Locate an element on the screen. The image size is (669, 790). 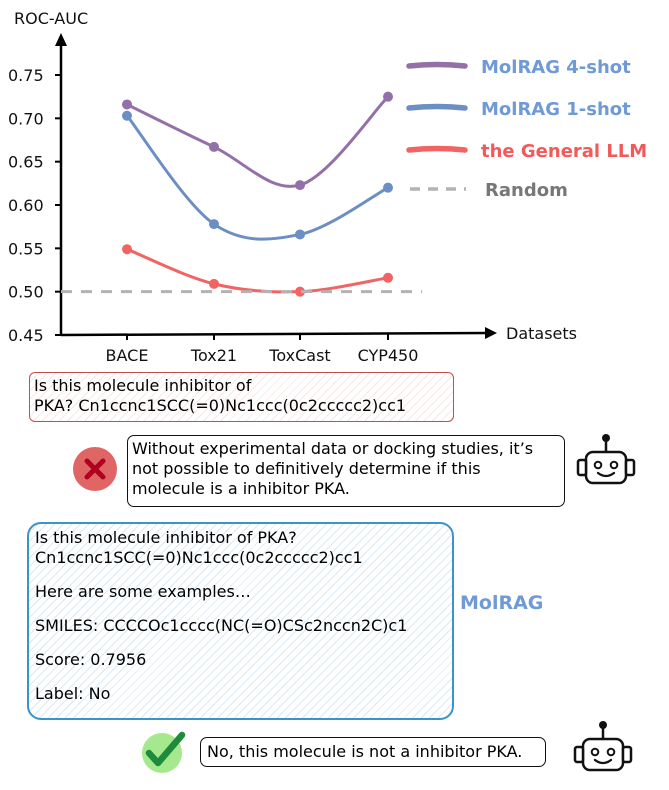
y-tick-label: 0.70 is located at coordinates (26, 118).